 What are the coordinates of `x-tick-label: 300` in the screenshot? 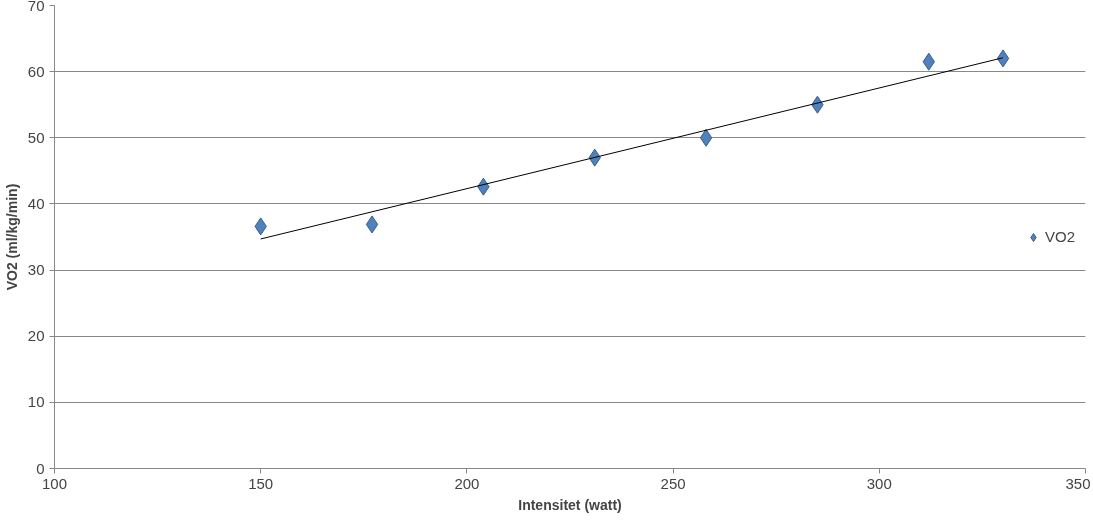 It's located at (879, 483).